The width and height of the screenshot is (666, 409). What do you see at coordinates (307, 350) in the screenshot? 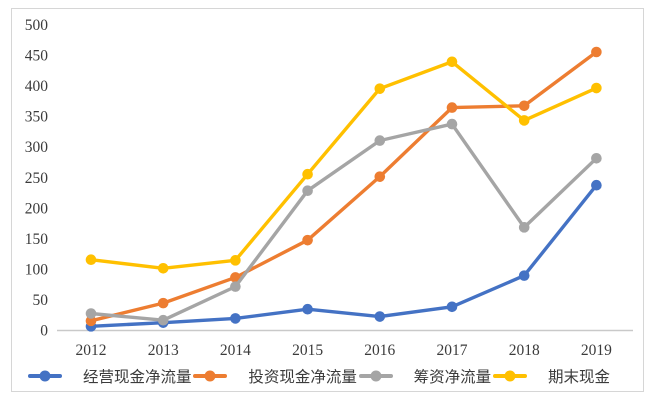
I see `x-tick-label: 2015` at bounding box center [307, 350].